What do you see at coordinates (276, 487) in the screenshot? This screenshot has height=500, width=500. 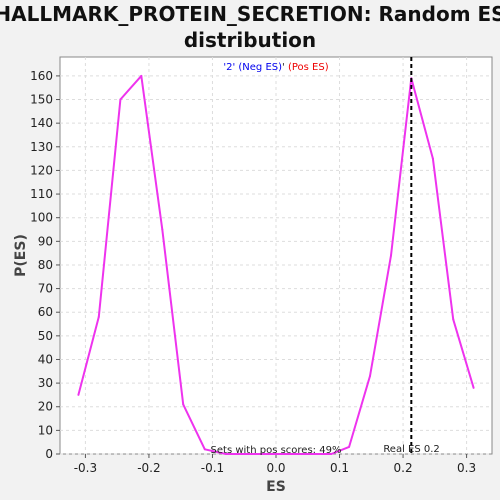 I see `x-axis-label: ES` at bounding box center [276, 487].